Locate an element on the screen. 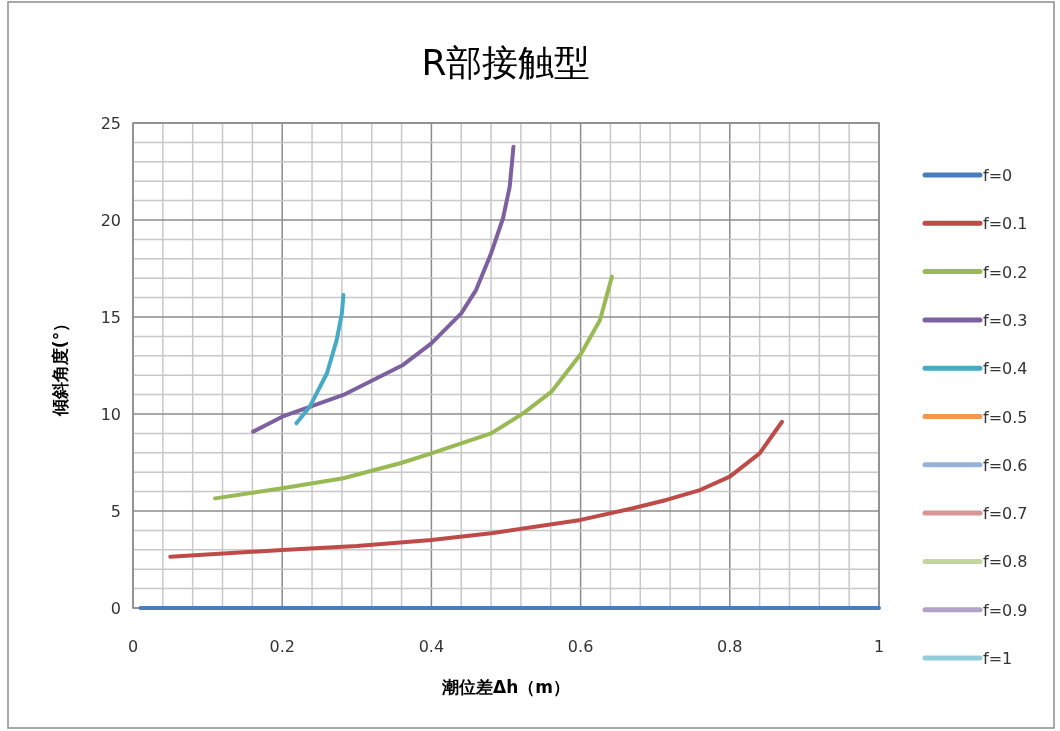  x-tick-label: 0.8 is located at coordinates (730, 646).